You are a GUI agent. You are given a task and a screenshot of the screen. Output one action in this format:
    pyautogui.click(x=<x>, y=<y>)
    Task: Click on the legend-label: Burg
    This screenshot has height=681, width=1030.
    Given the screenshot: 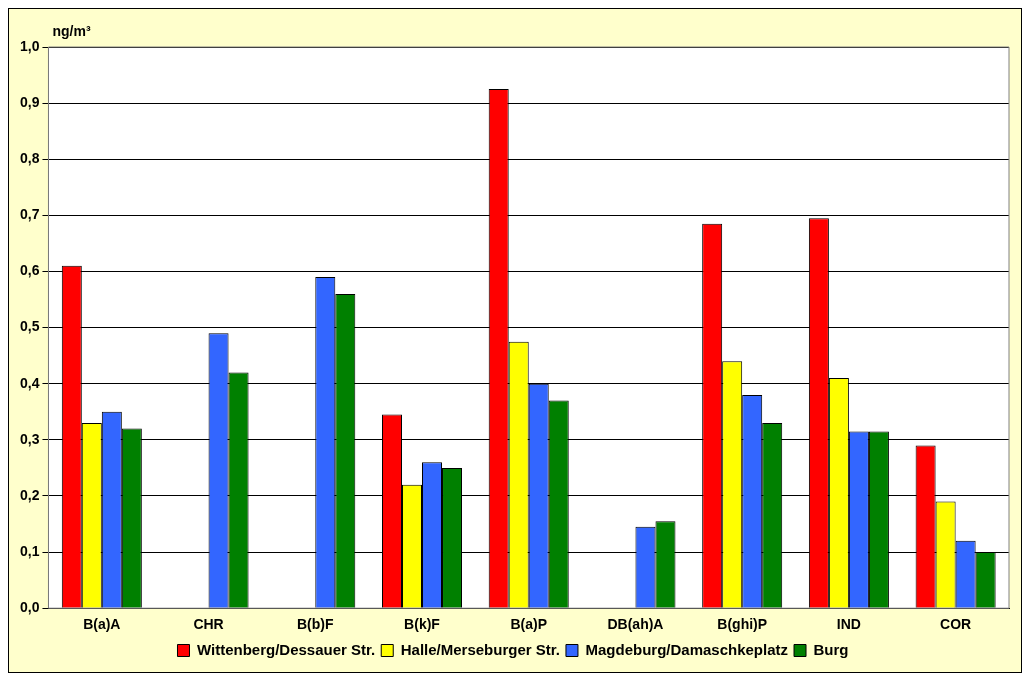 What is the action you would take?
    pyautogui.click(x=831, y=649)
    